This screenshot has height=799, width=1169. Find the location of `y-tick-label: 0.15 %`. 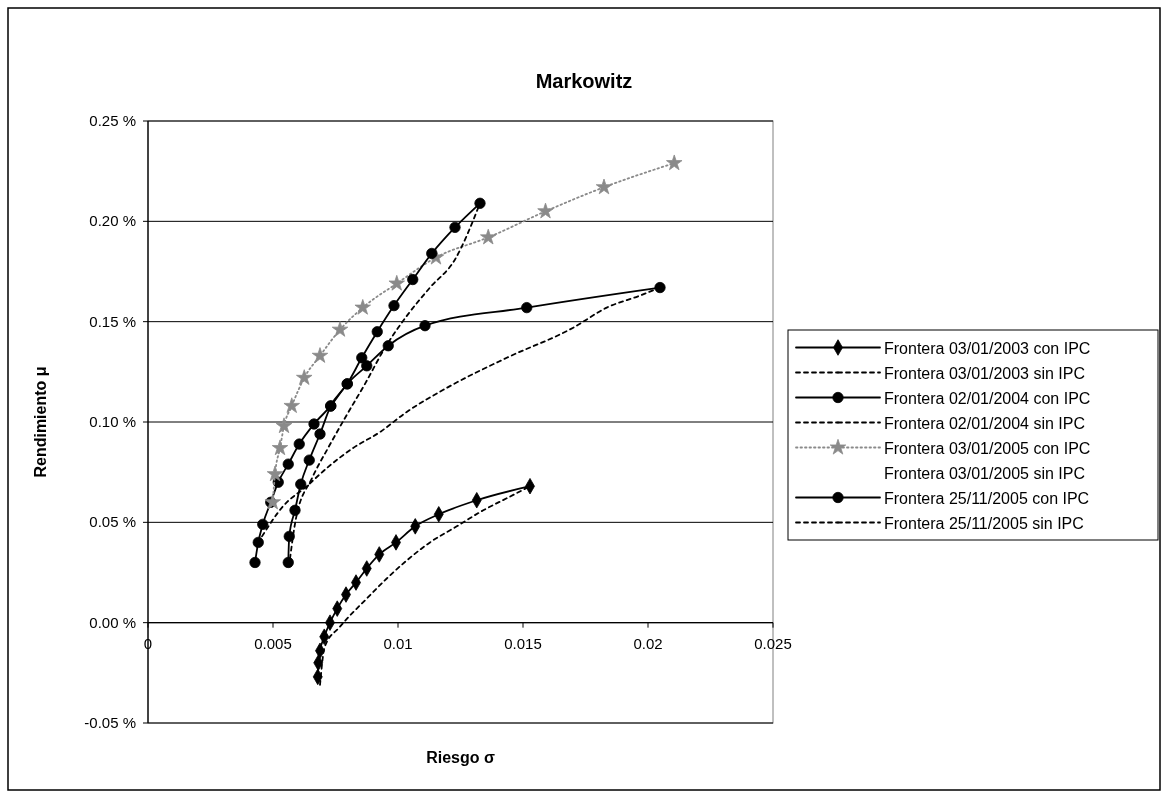

y-tick-label: 0.15 % is located at coordinates (112, 321).